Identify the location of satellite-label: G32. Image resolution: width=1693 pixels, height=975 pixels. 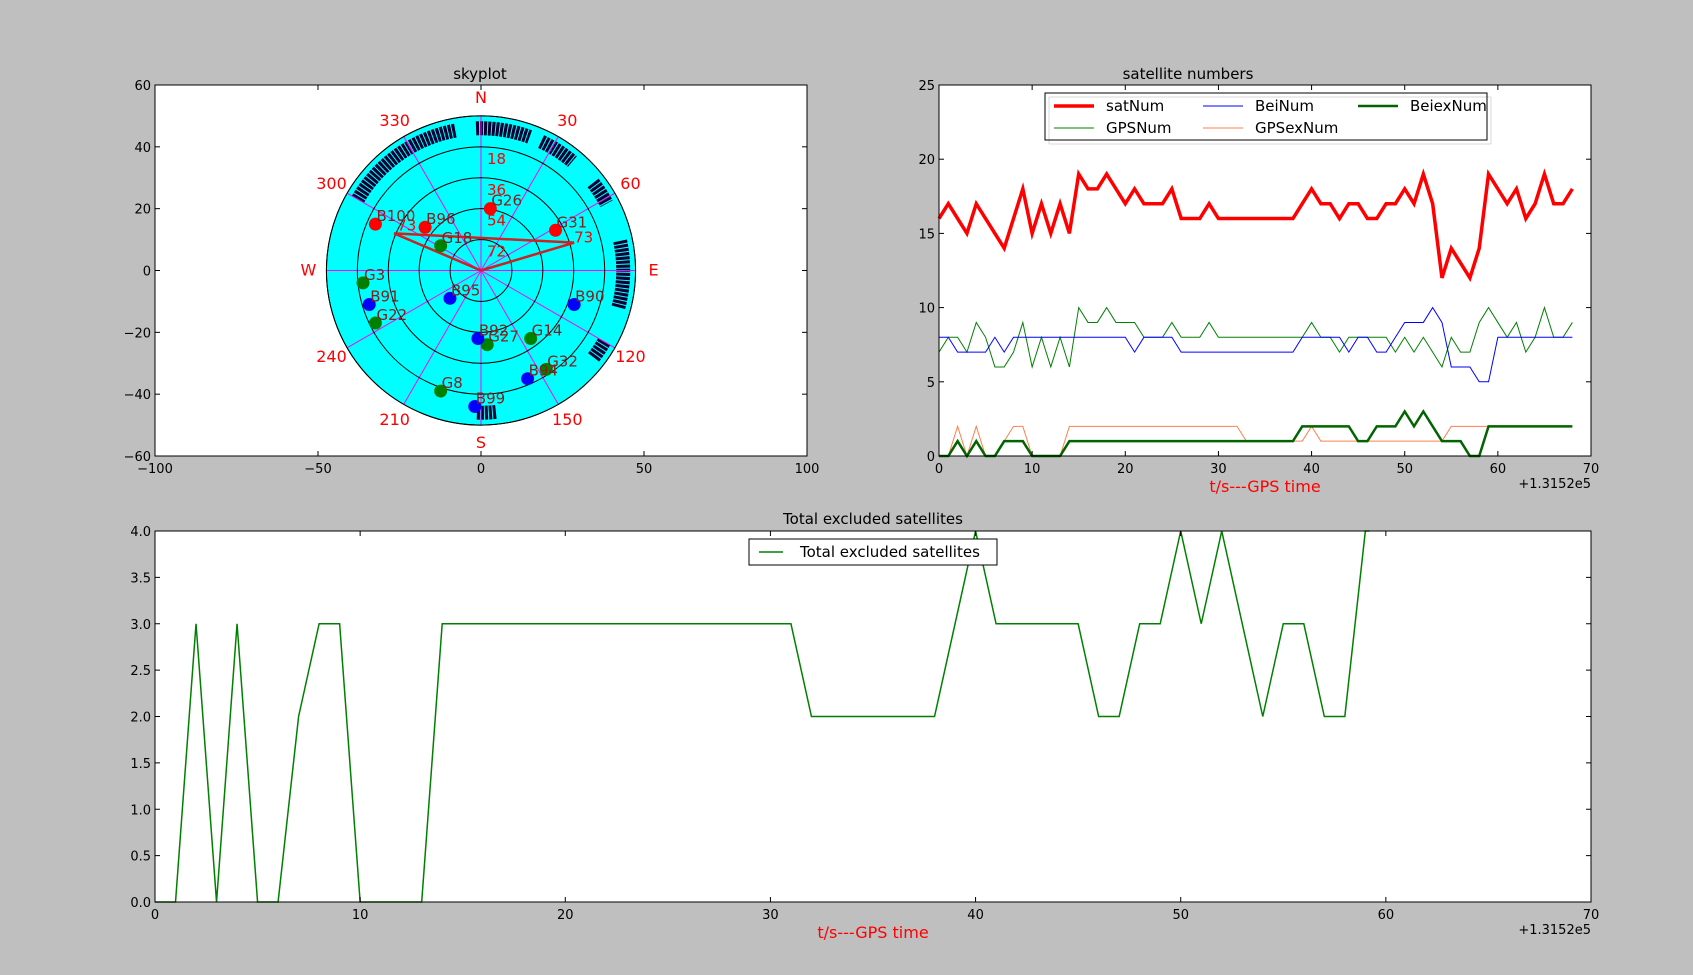
(562, 361).